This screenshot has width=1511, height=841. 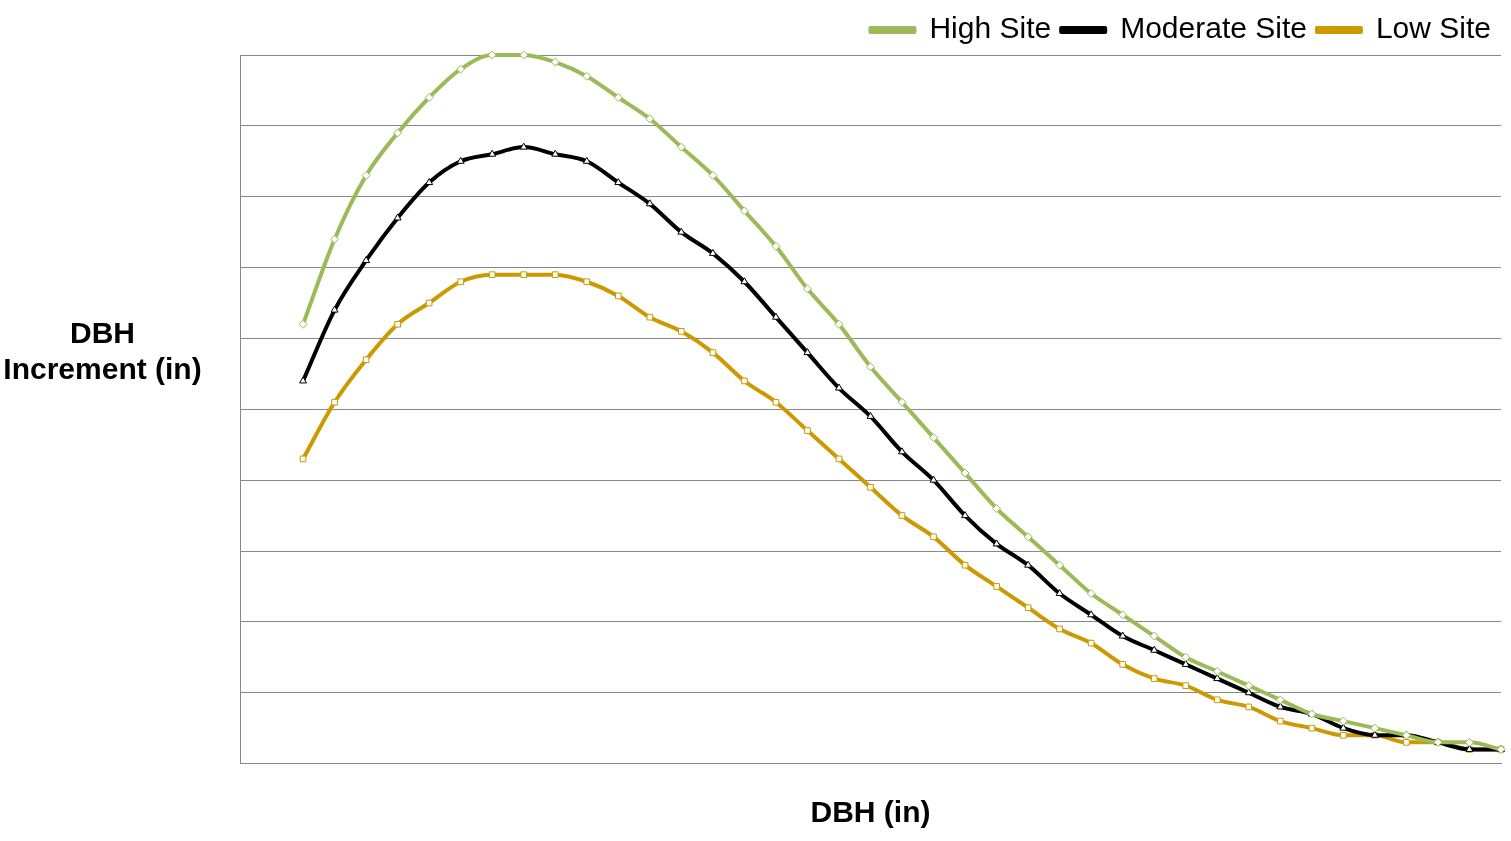 What do you see at coordinates (990, 28) in the screenshot?
I see `legend-label: High Site` at bounding box center [990, 28].